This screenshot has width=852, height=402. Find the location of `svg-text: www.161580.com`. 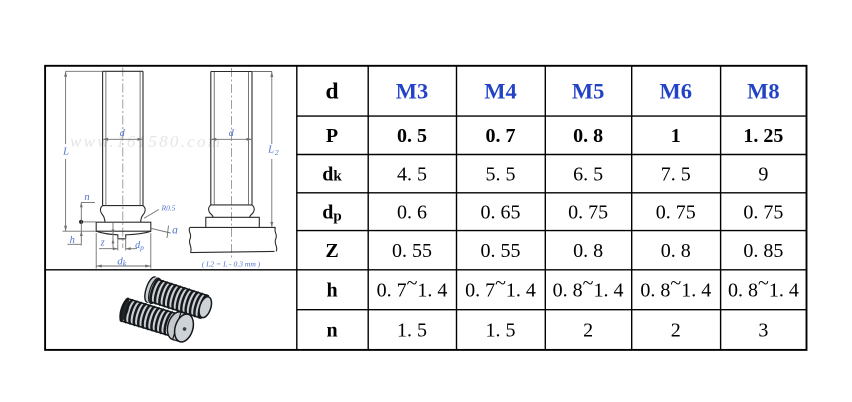

svg-text: www.161580.com is located at coordinates (145, 141).